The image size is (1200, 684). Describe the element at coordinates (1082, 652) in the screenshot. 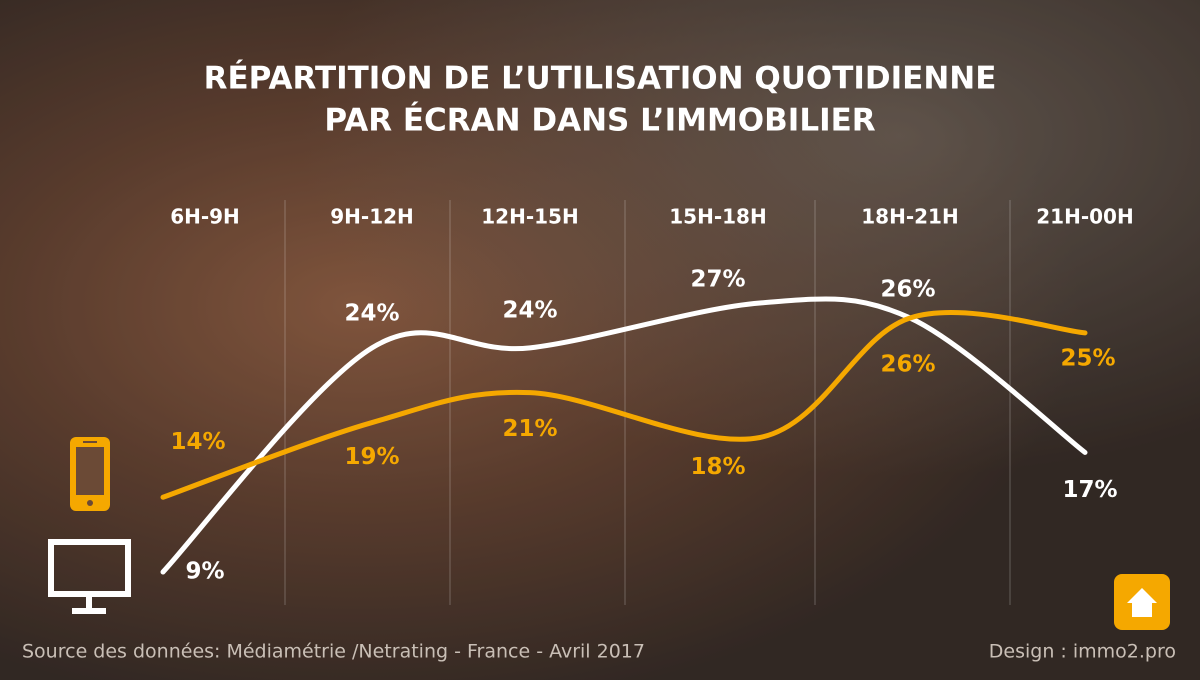

I see `credit: Design : immo2.pro` at that location.